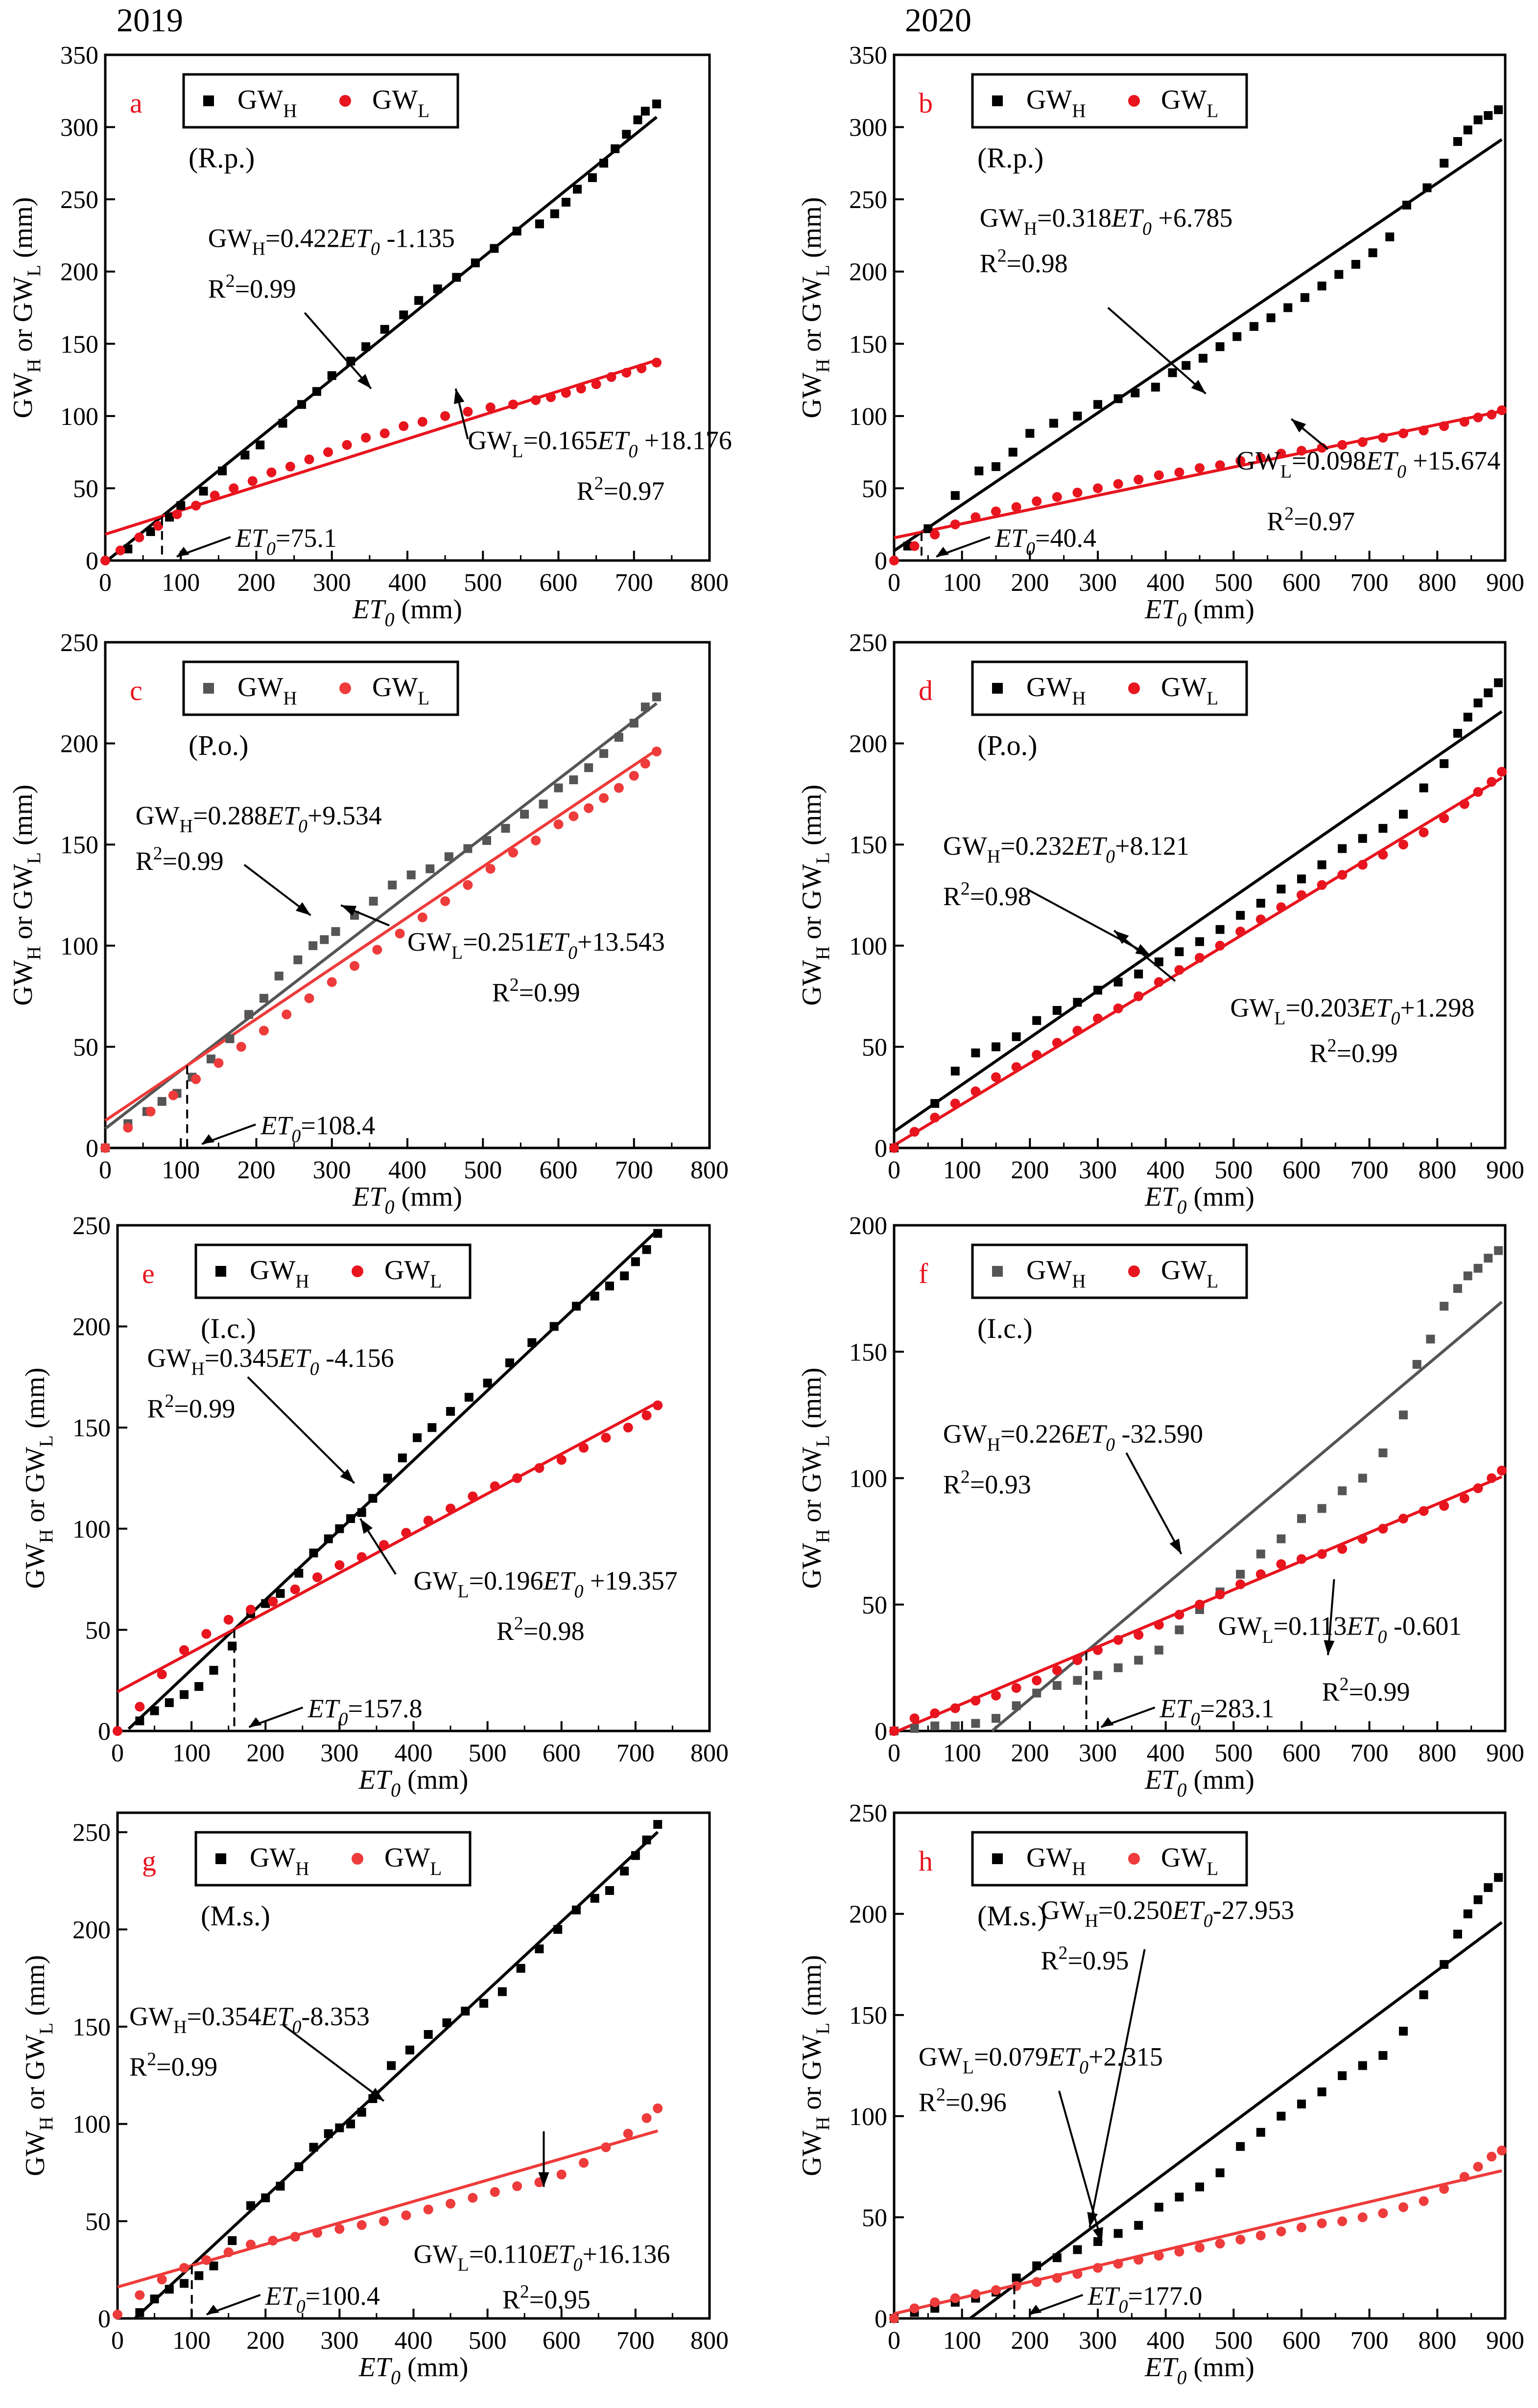  Describe the element at coordinates (1200, 307) in the screenshot. I see `plot-frame` at that location.